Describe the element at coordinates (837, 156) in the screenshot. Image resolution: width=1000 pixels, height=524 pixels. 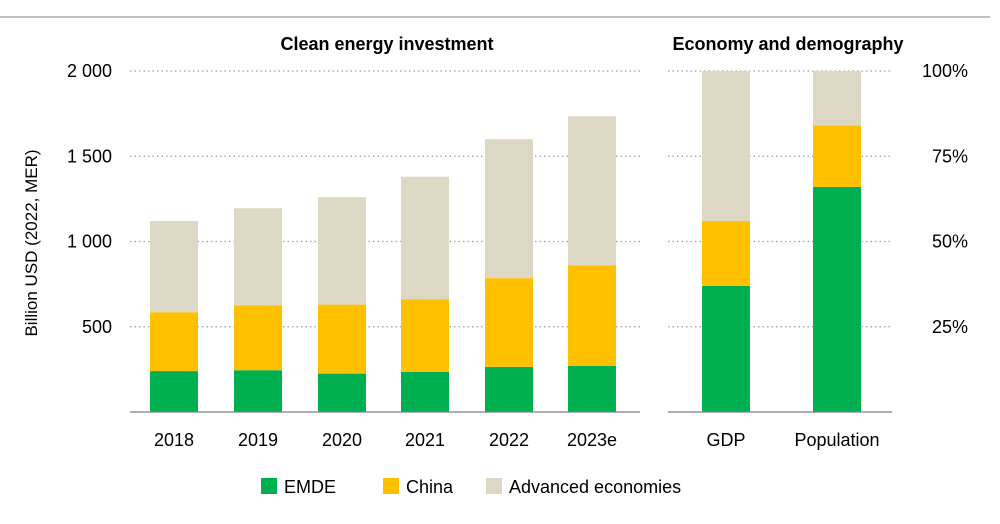
I see `right-bar-population-china` at that location.